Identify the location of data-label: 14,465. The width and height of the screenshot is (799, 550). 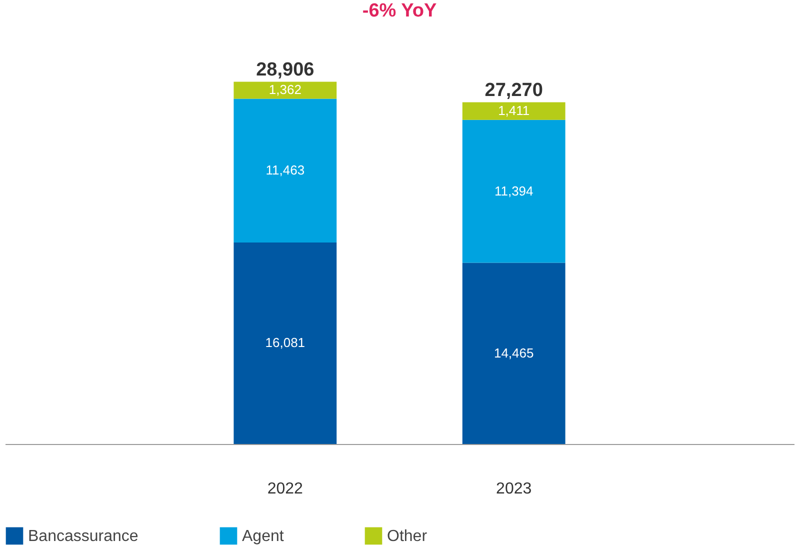
(514, 352).